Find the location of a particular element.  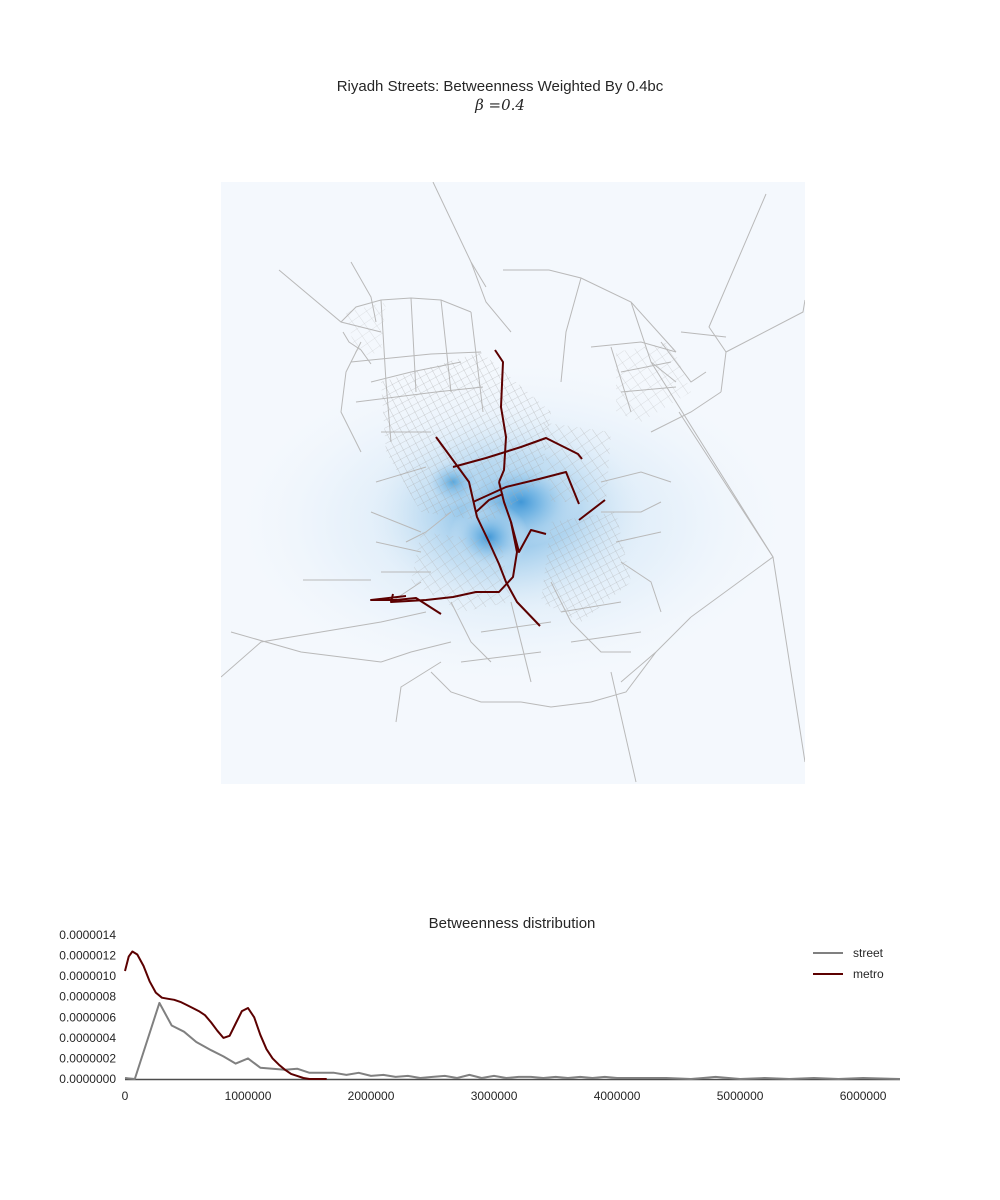

y-tick-label: 0.0000014 is located at coordinates (87, 935).